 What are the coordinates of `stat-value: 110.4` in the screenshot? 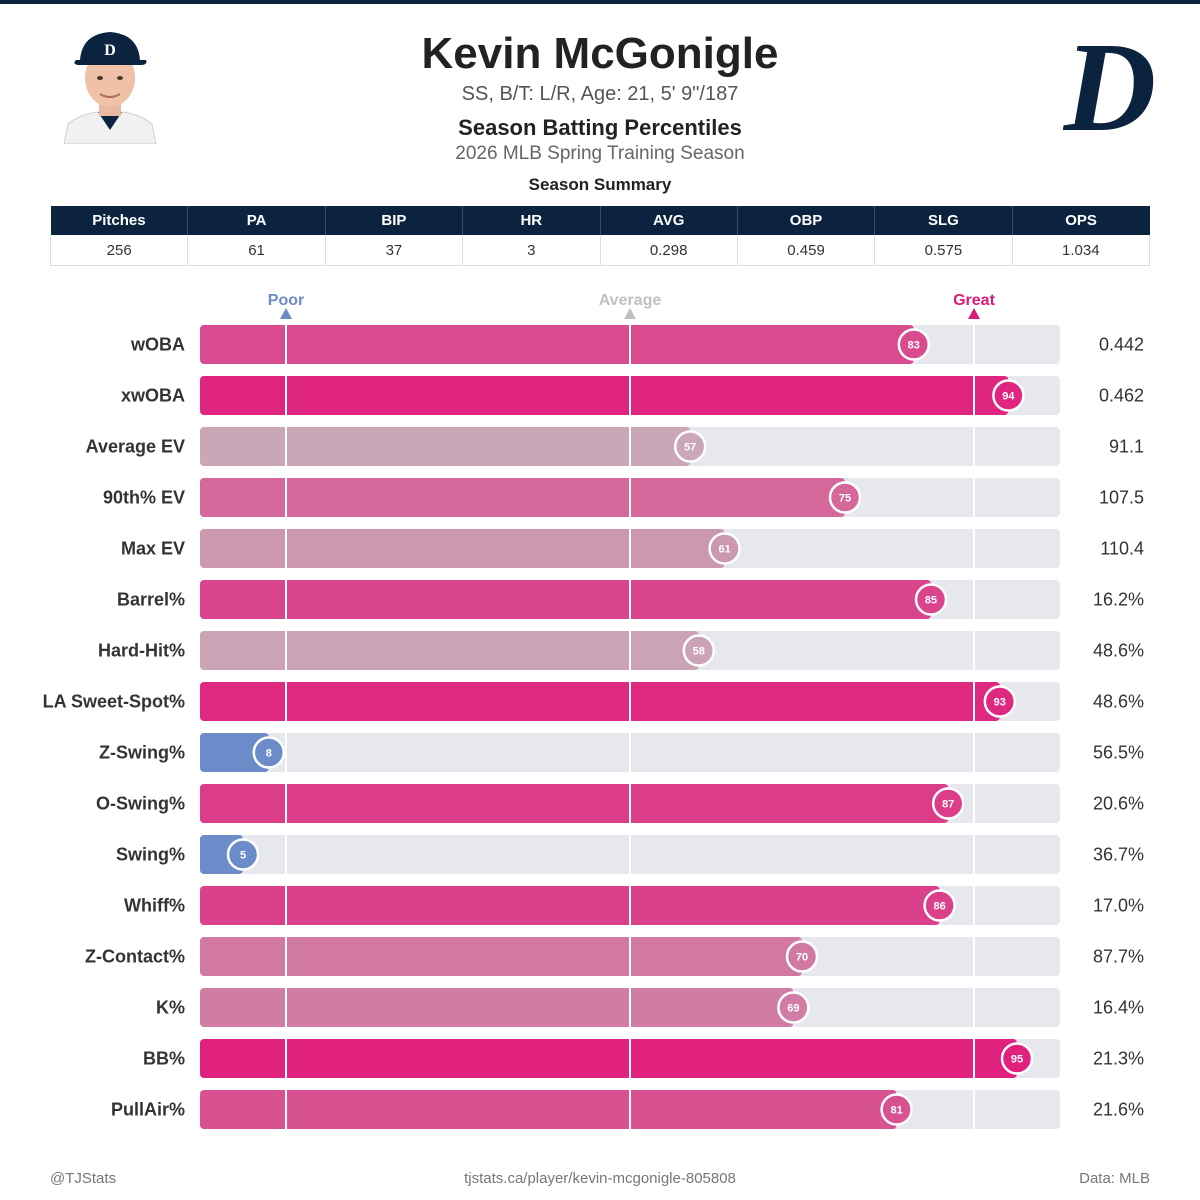 It's located at (1122, 549).